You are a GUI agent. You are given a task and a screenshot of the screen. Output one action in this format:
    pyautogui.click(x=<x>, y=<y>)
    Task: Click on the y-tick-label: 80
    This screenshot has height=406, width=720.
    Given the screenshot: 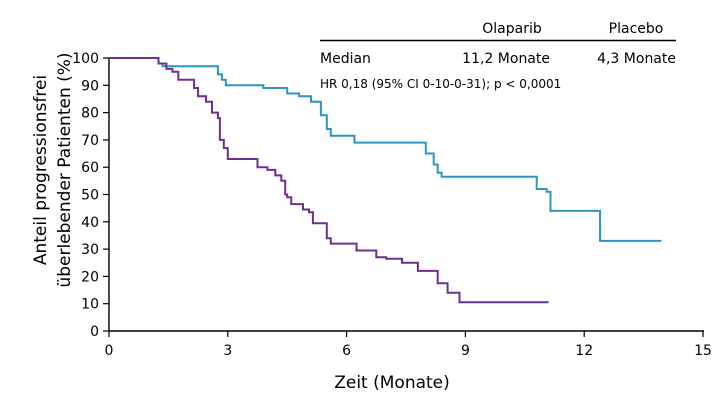 What is the action you would take?
    pyautogui.click(x=90, y=114)
    